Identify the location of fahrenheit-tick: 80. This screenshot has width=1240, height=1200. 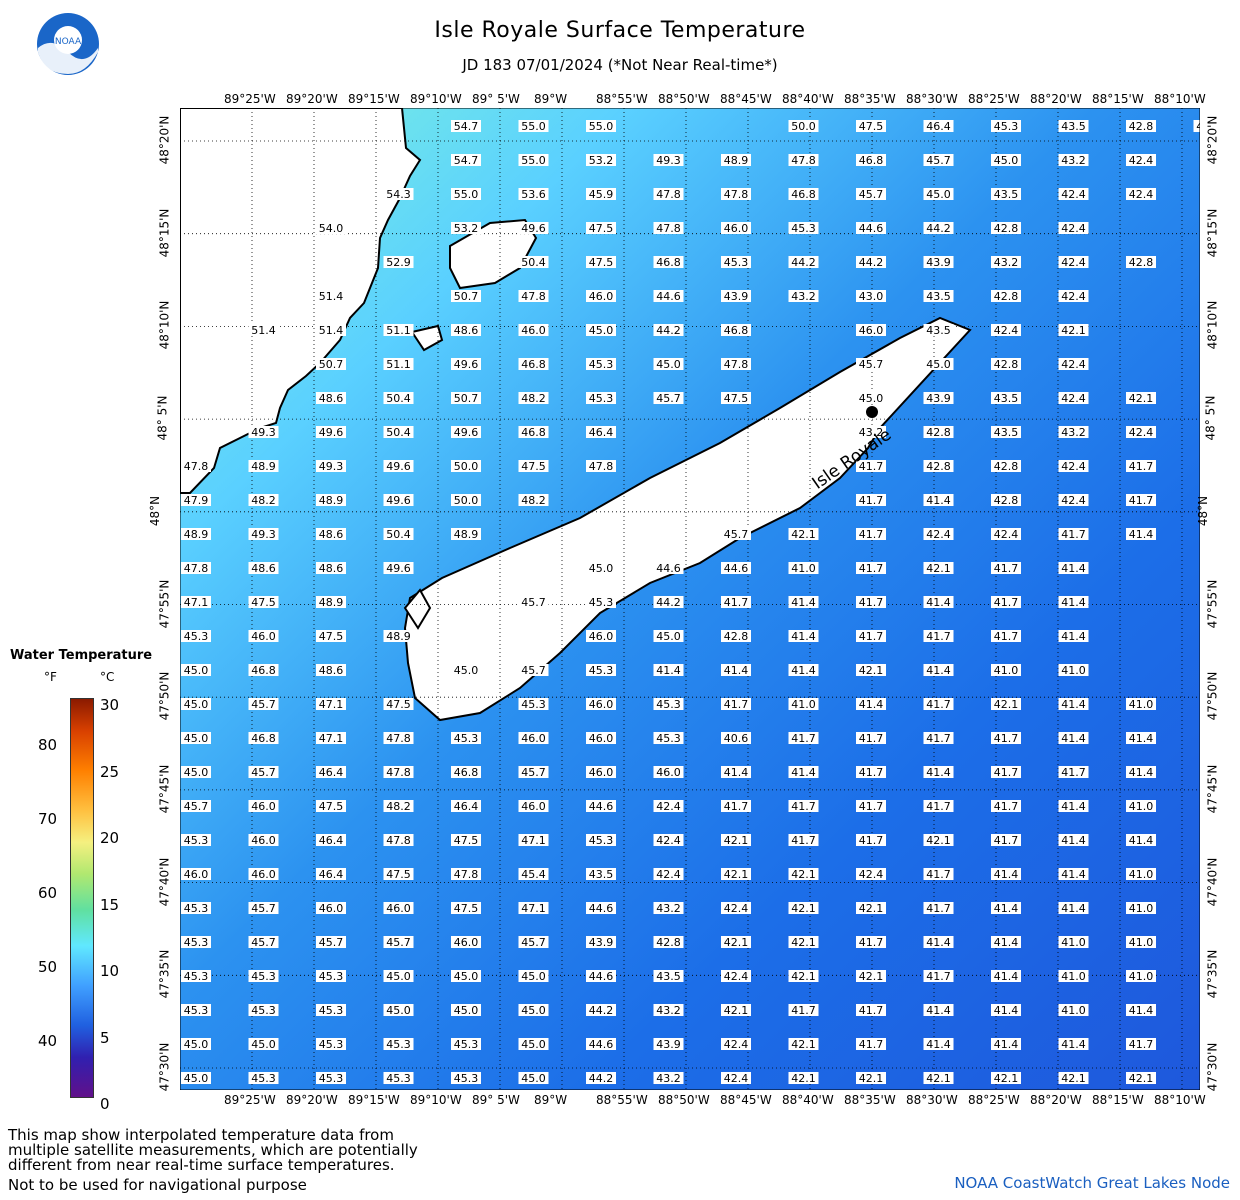
(48, 745).